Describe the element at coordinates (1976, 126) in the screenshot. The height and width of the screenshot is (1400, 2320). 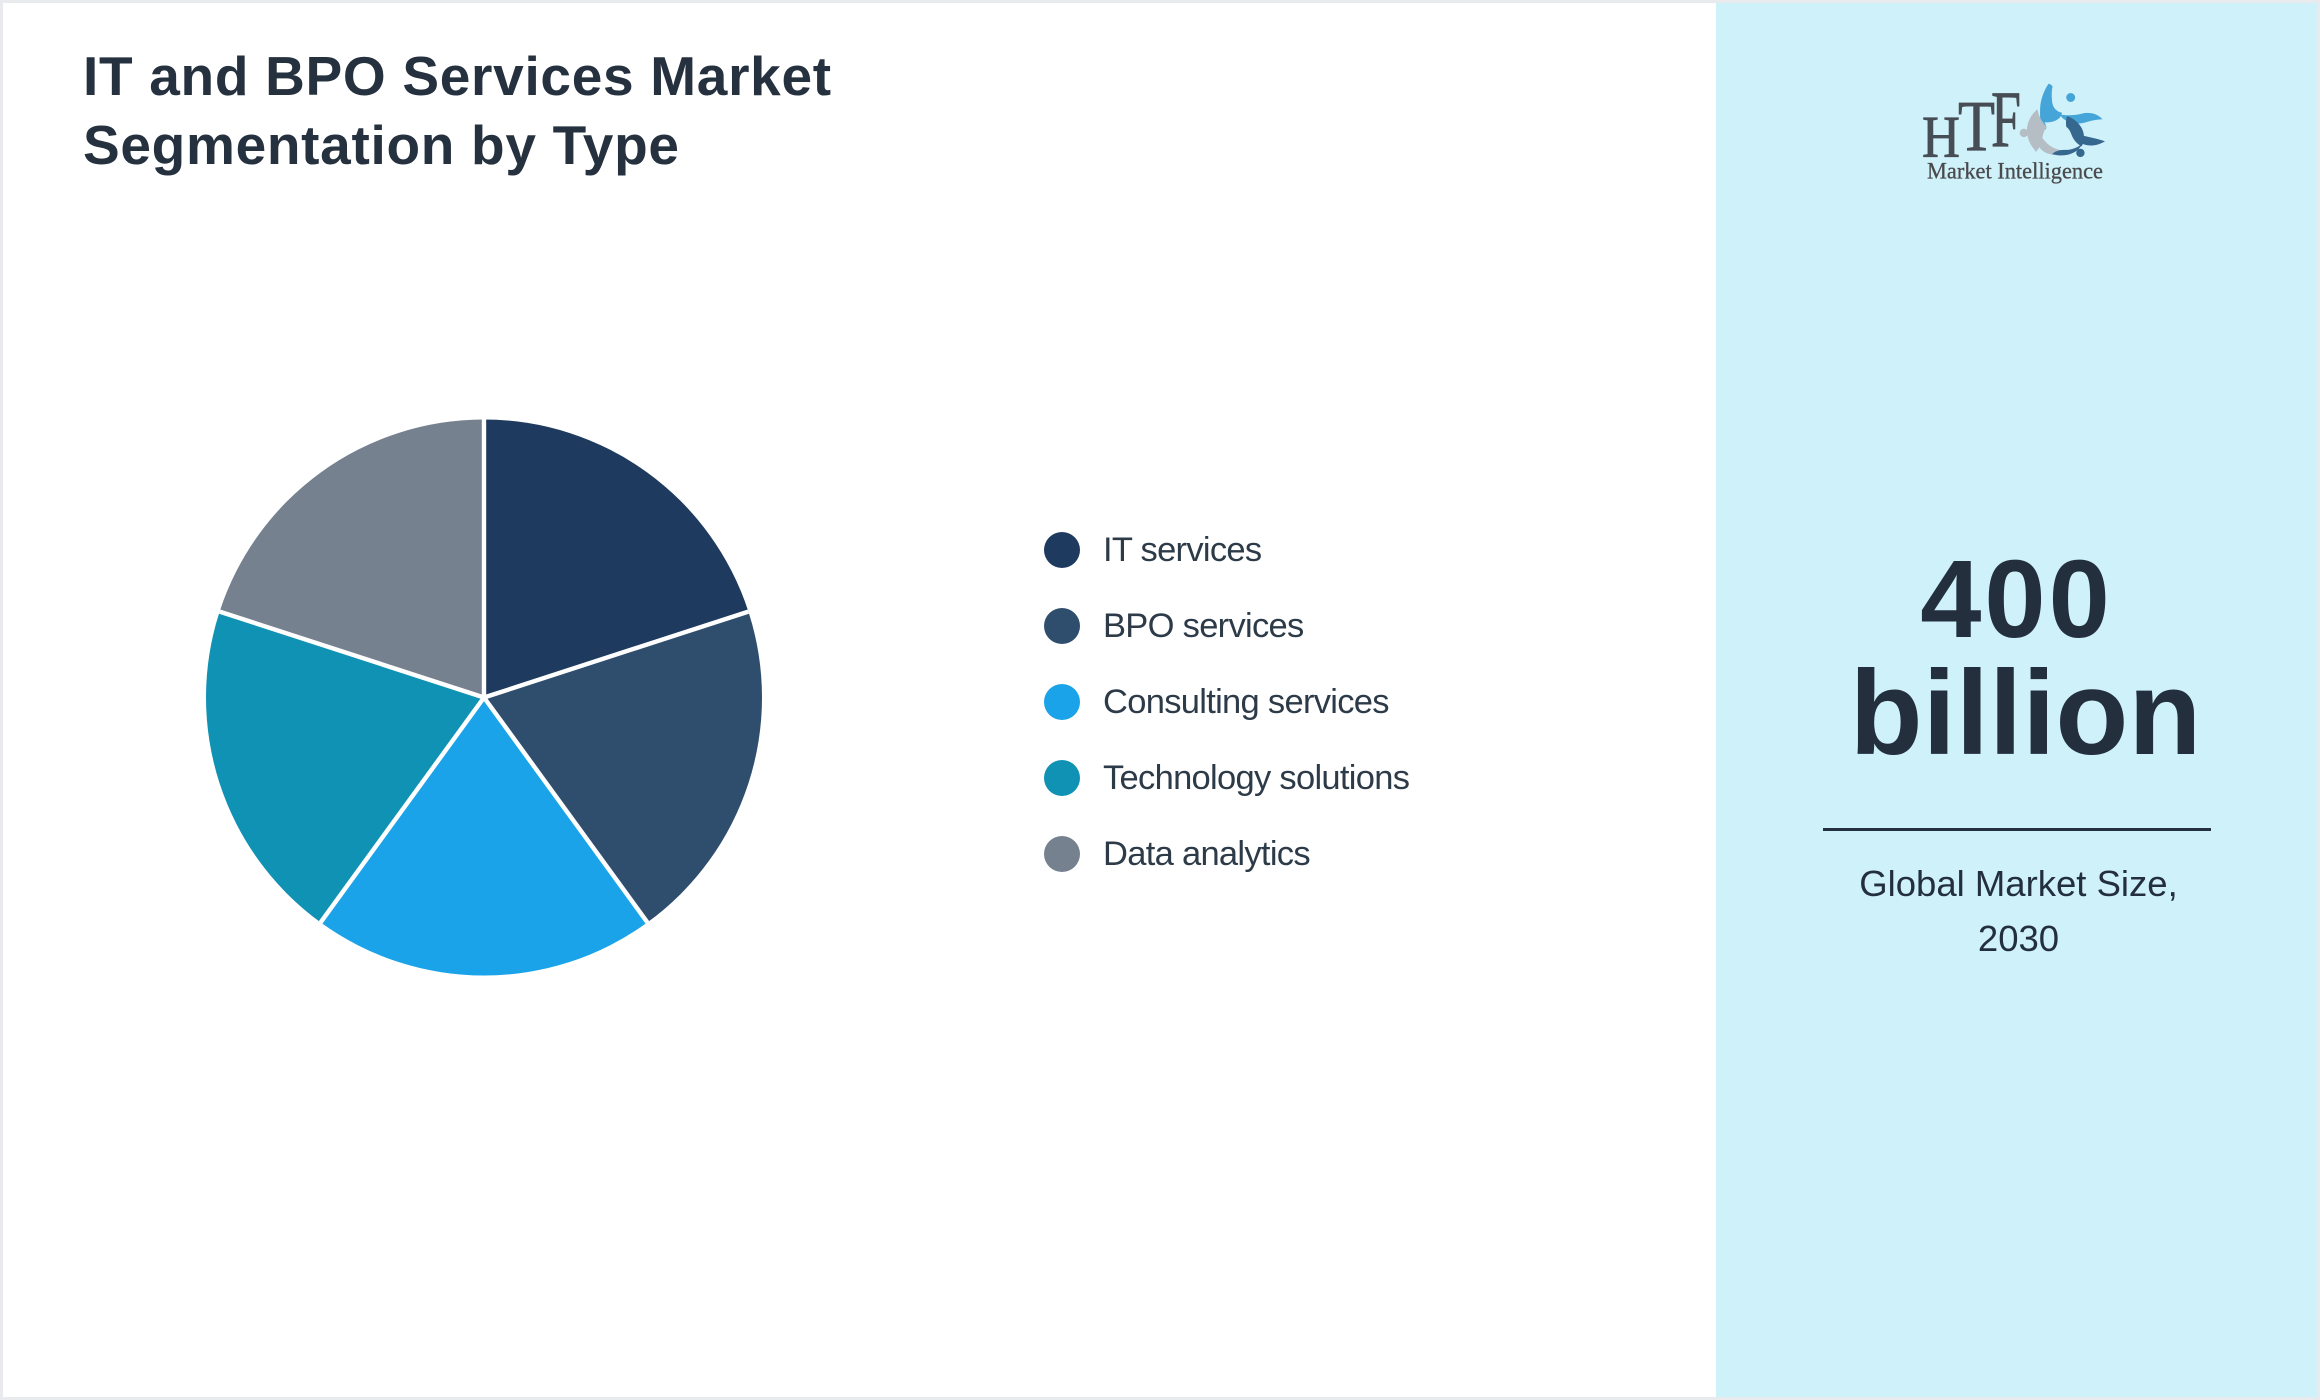
I see `svg-text: T` at that location.